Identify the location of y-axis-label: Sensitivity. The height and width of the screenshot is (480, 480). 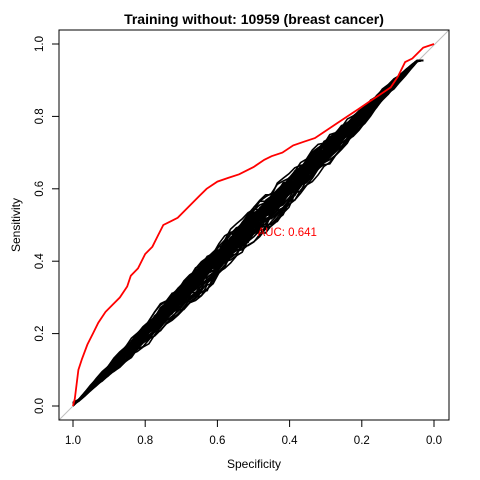
(16, 225).